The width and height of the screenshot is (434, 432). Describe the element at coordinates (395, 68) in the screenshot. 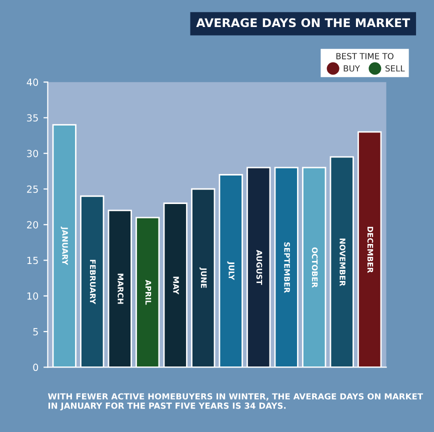

I see `legend-label: SELL` at that location.